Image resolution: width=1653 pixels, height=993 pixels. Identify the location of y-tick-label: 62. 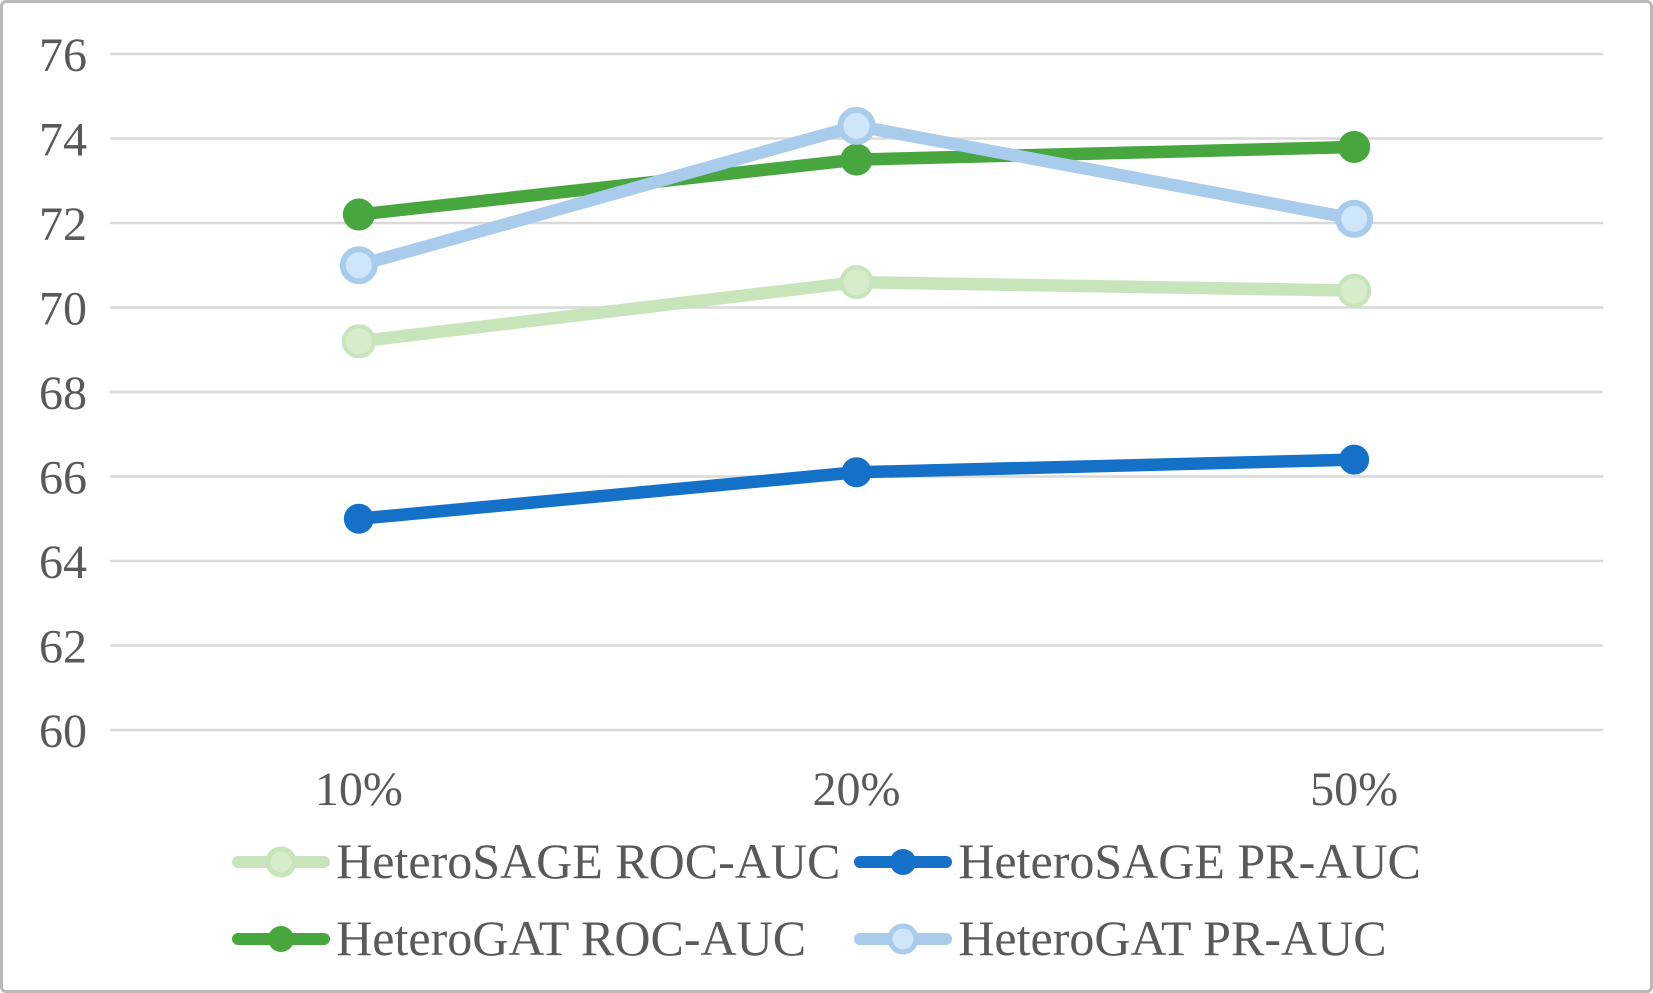
(63, 647).